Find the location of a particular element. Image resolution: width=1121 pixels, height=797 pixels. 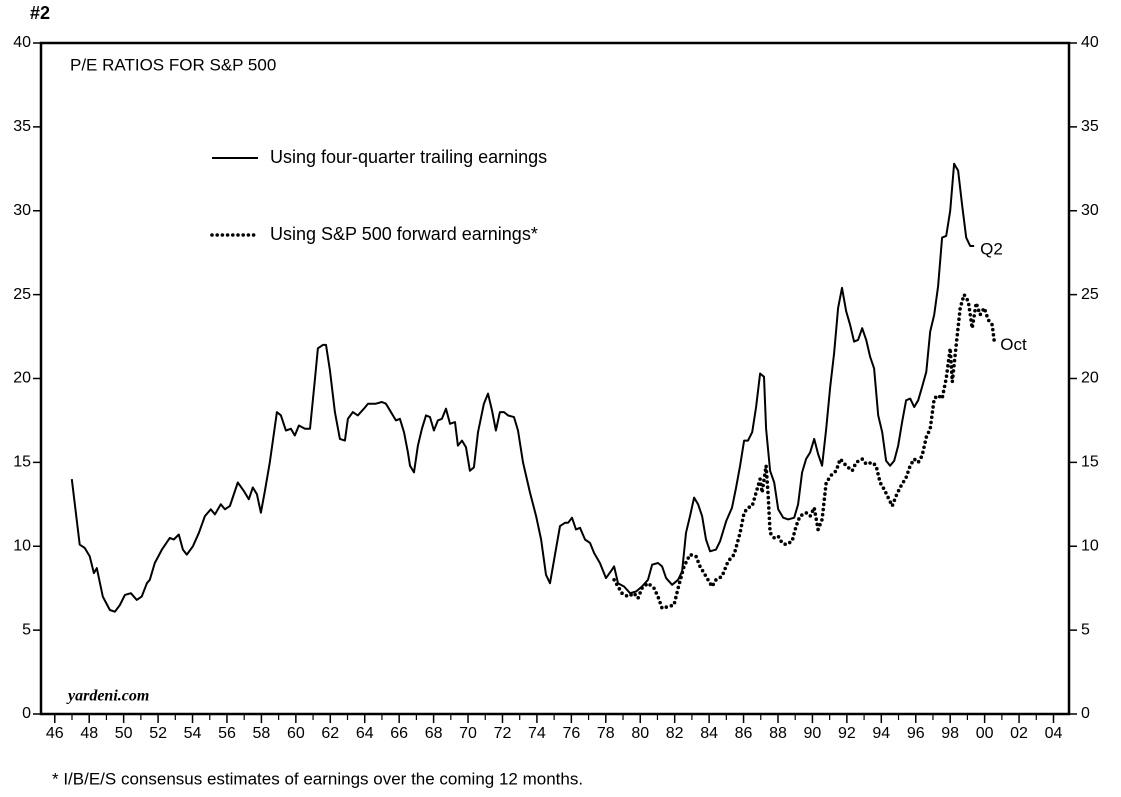

end-label: Q2 is located at coordinates (991, 248).